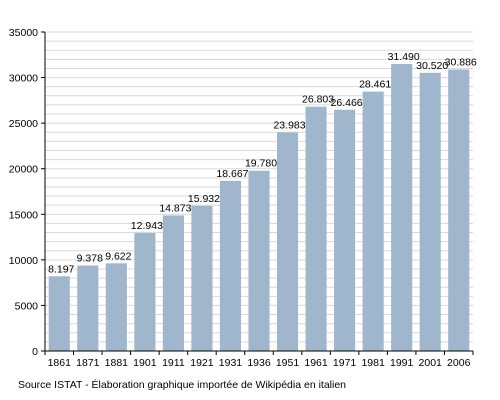  What do you see at coordinates (259, 260) in the screenshot?
I see `bar-1936` at bounding box center [259, 260].